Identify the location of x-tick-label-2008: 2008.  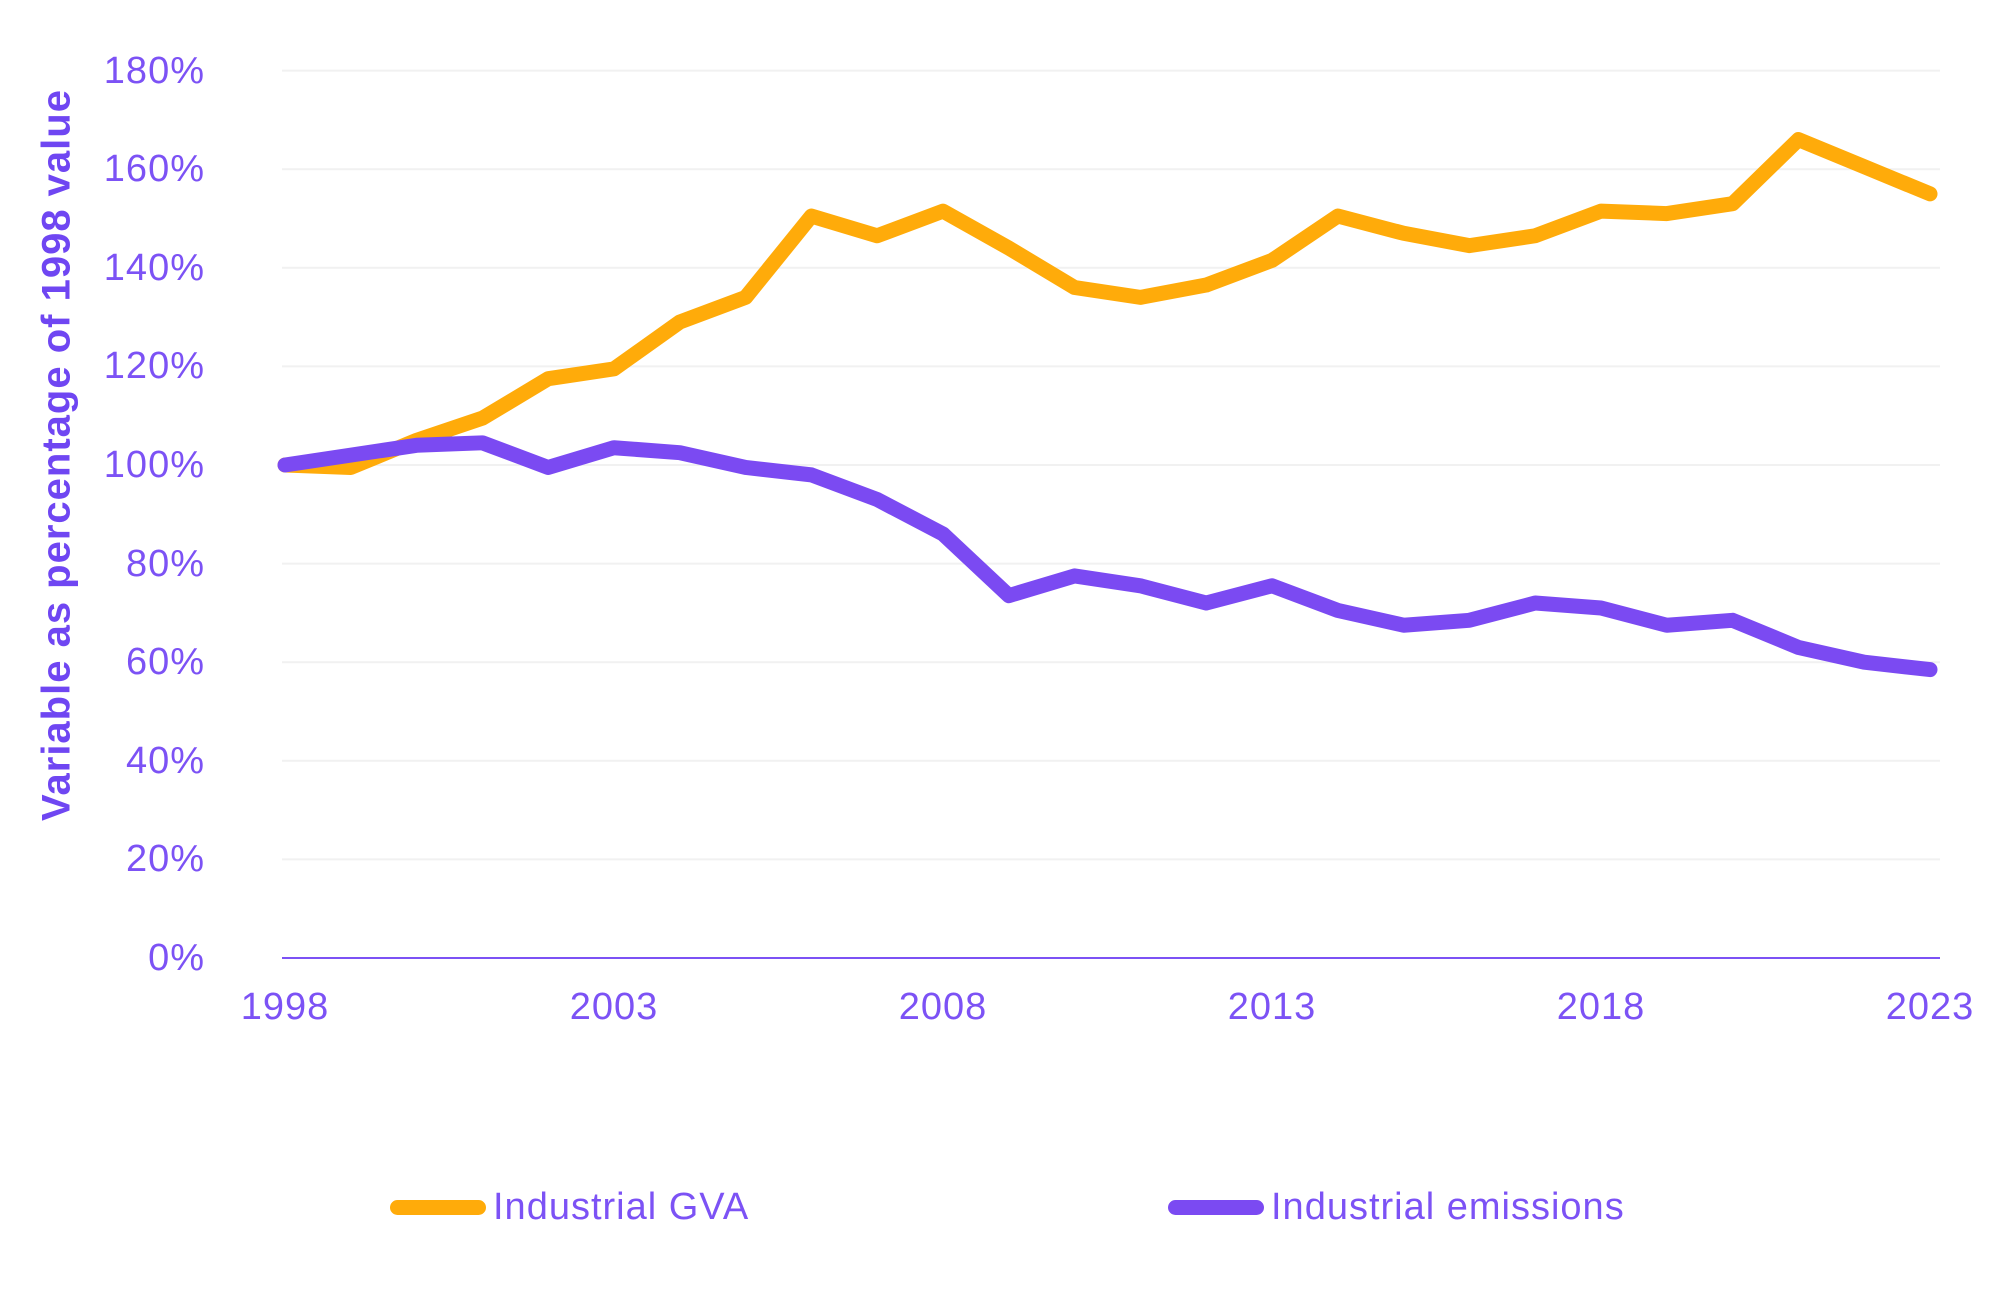
(943, 1007).